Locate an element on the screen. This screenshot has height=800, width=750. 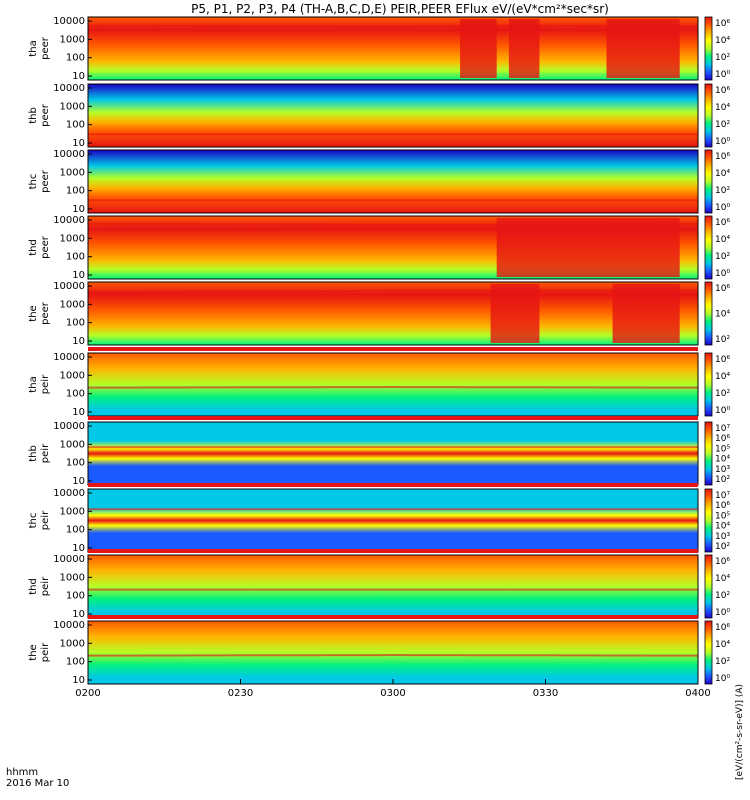
y-axis-label: thb is located at coordinates (33, 453).